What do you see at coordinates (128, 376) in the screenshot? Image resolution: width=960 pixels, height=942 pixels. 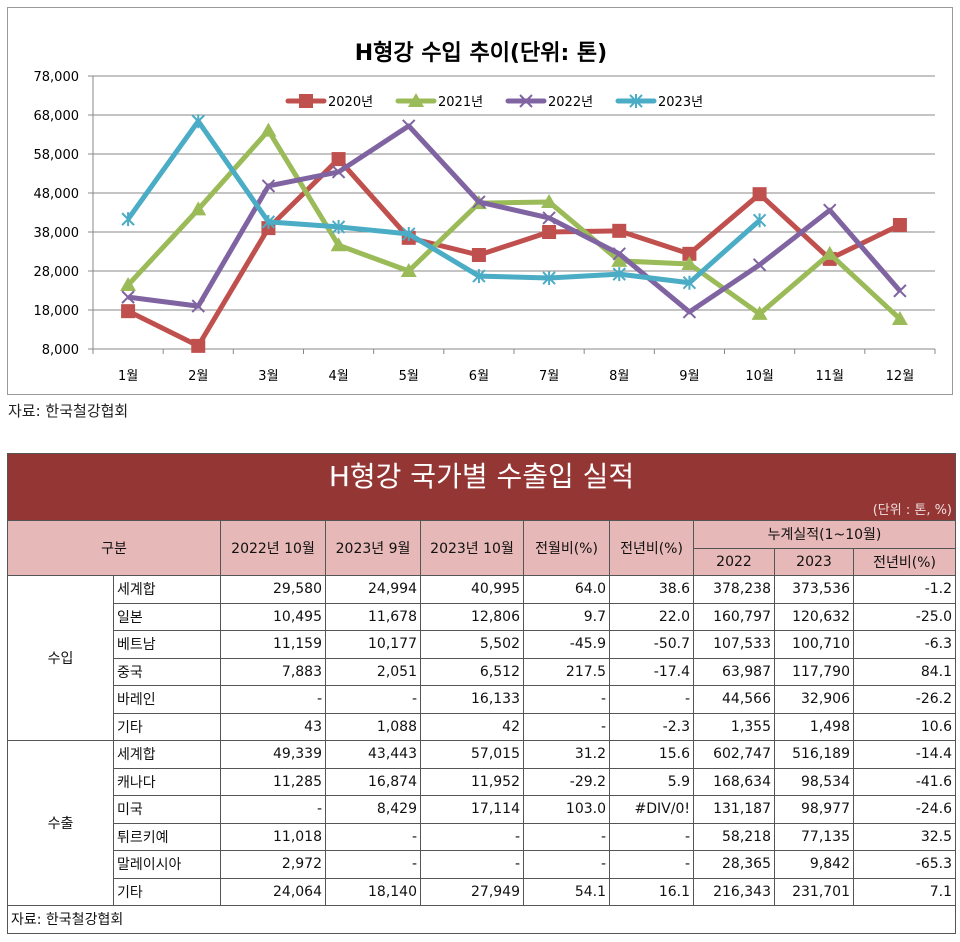 I see `x-tick-label: 1월` at bounding box center [128, 376].